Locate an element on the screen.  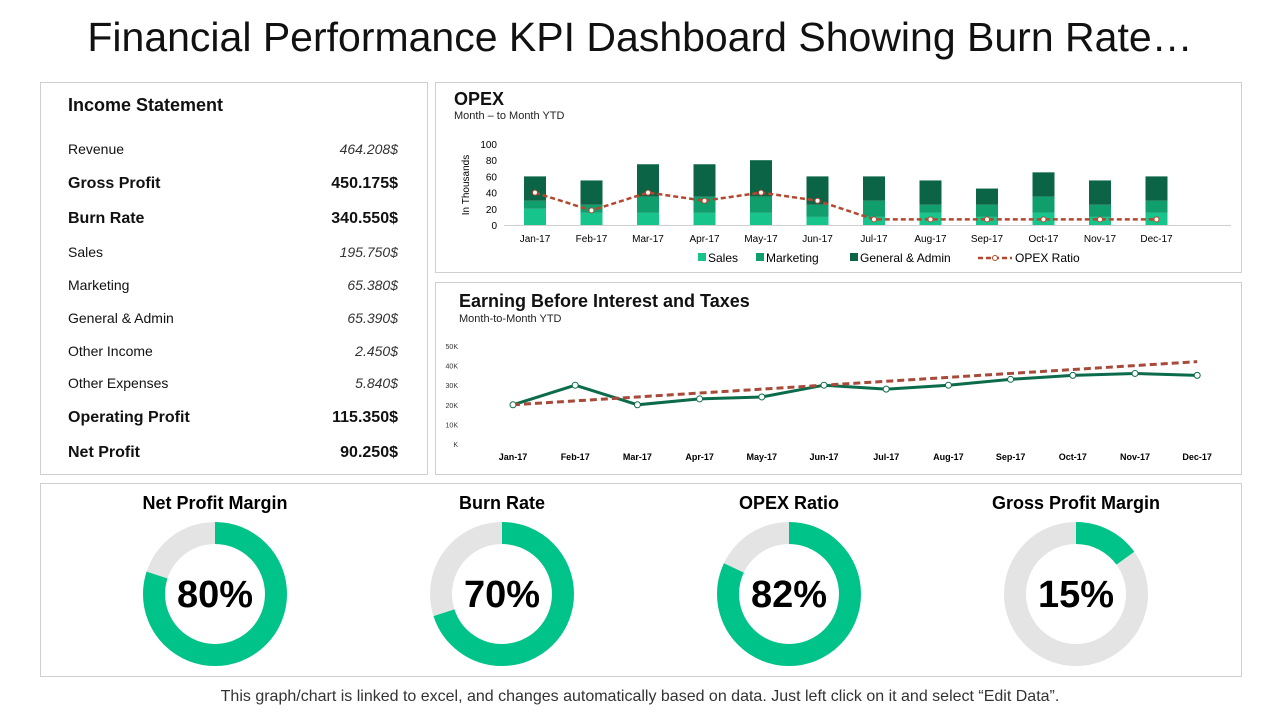
legend-label: General & Admin is located at coordinates (905, 258).